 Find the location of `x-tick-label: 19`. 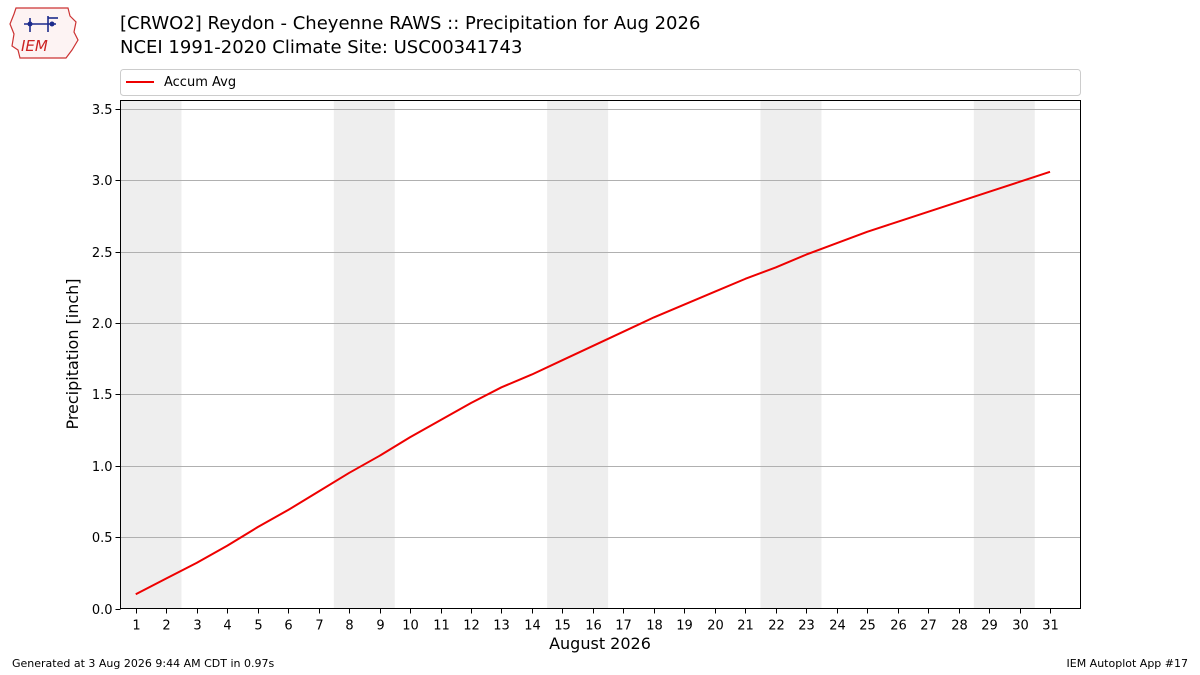

x-tick-label: 19 is located at coordinates (684, 626).